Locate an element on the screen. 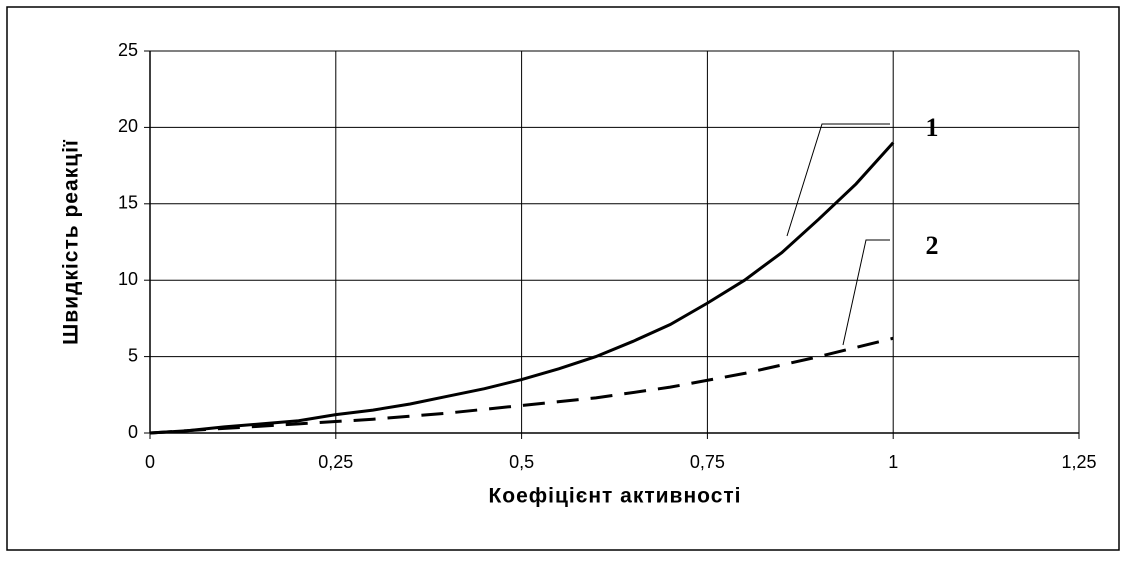 The image size is (1127, 563). x-tick-label: 0,75 is located at coordinates (707, 462).